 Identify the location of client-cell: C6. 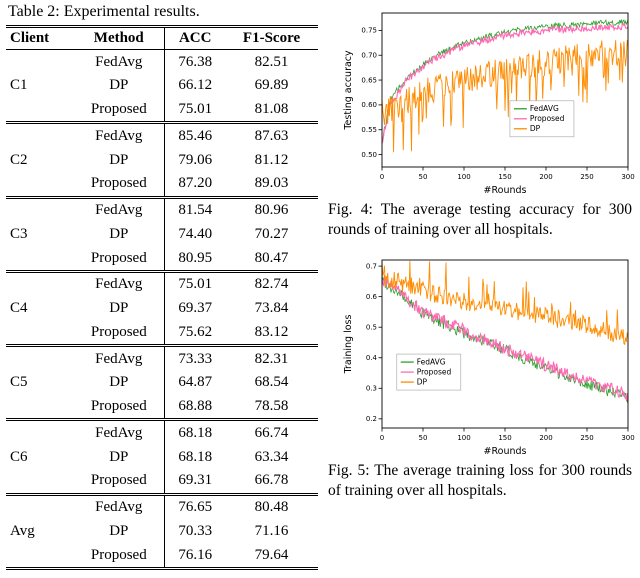
(40, 457).